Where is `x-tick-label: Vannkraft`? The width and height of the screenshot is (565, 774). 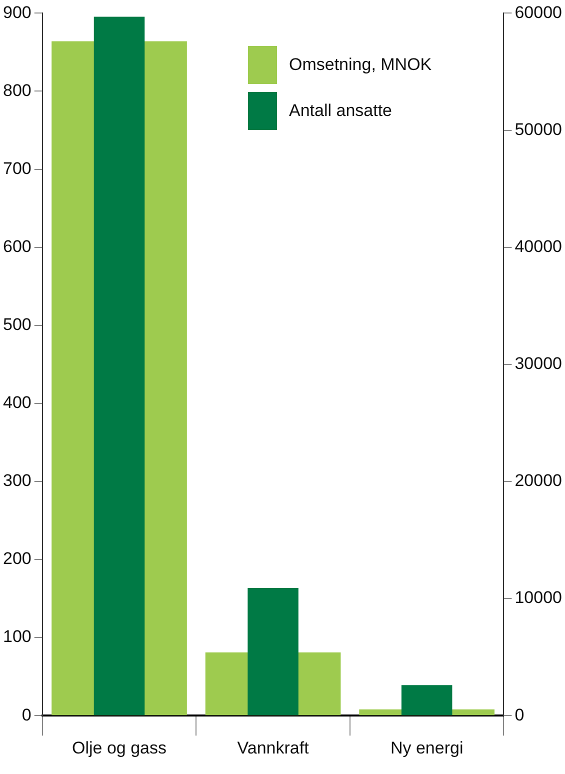 x-tick-label: Vannkraft is located at coordinates (273, 748).